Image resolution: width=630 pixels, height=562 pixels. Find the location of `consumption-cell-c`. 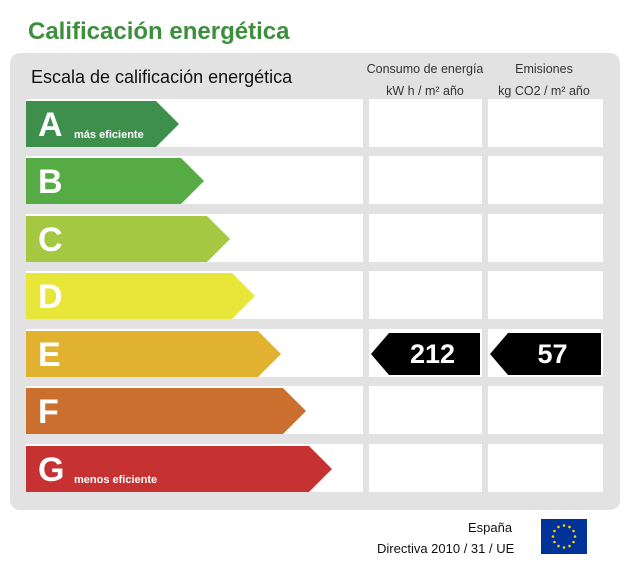

consumption-cell-c is located at coordinates (425, 238).